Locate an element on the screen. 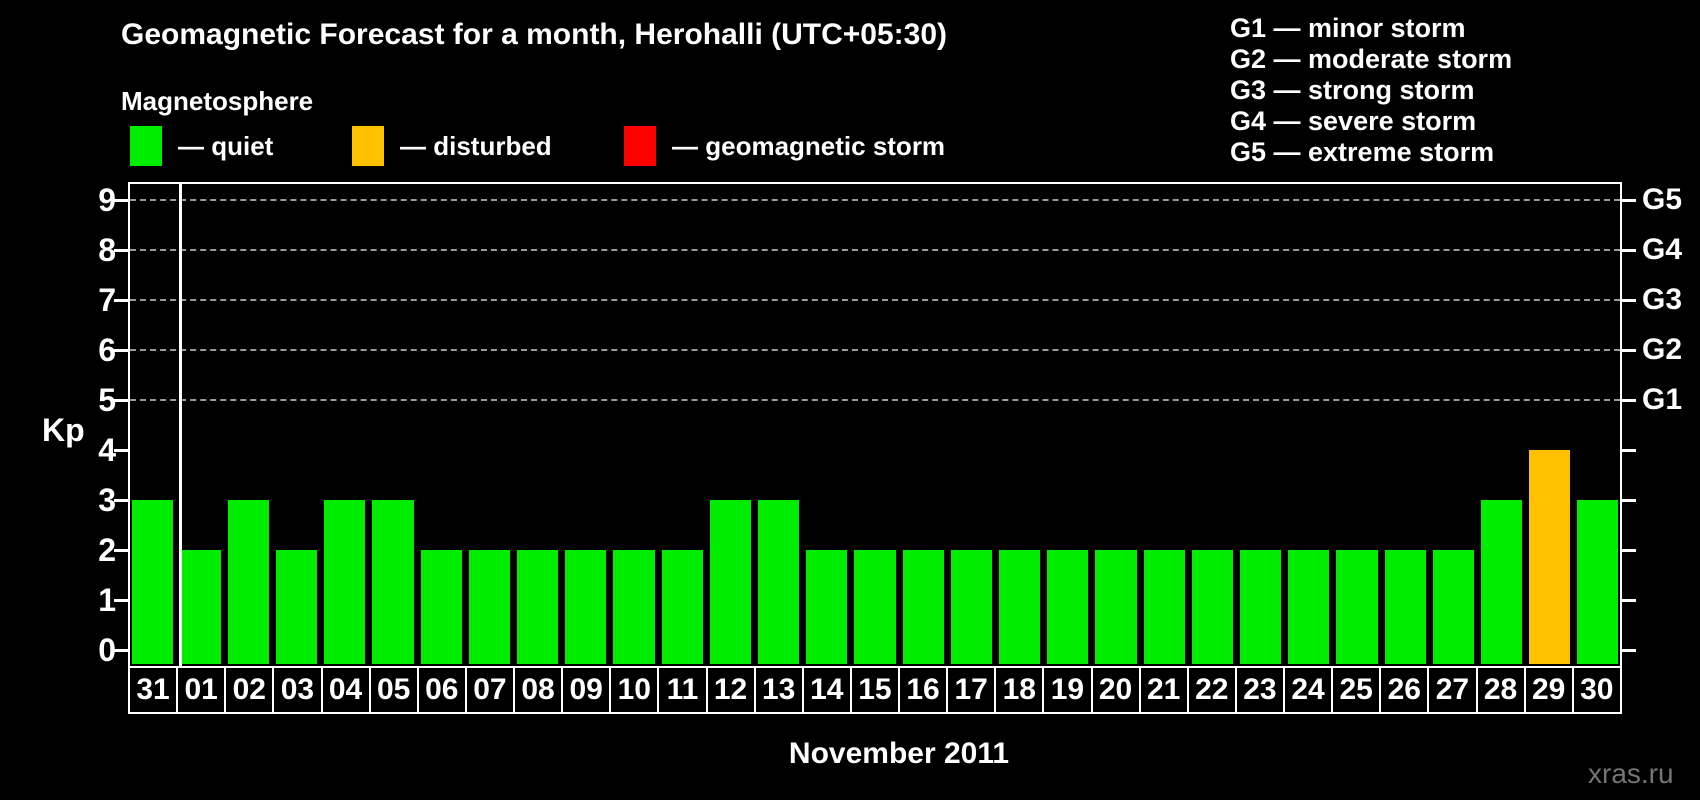  day-label-09: 09 is located at coordinates (587, 690).